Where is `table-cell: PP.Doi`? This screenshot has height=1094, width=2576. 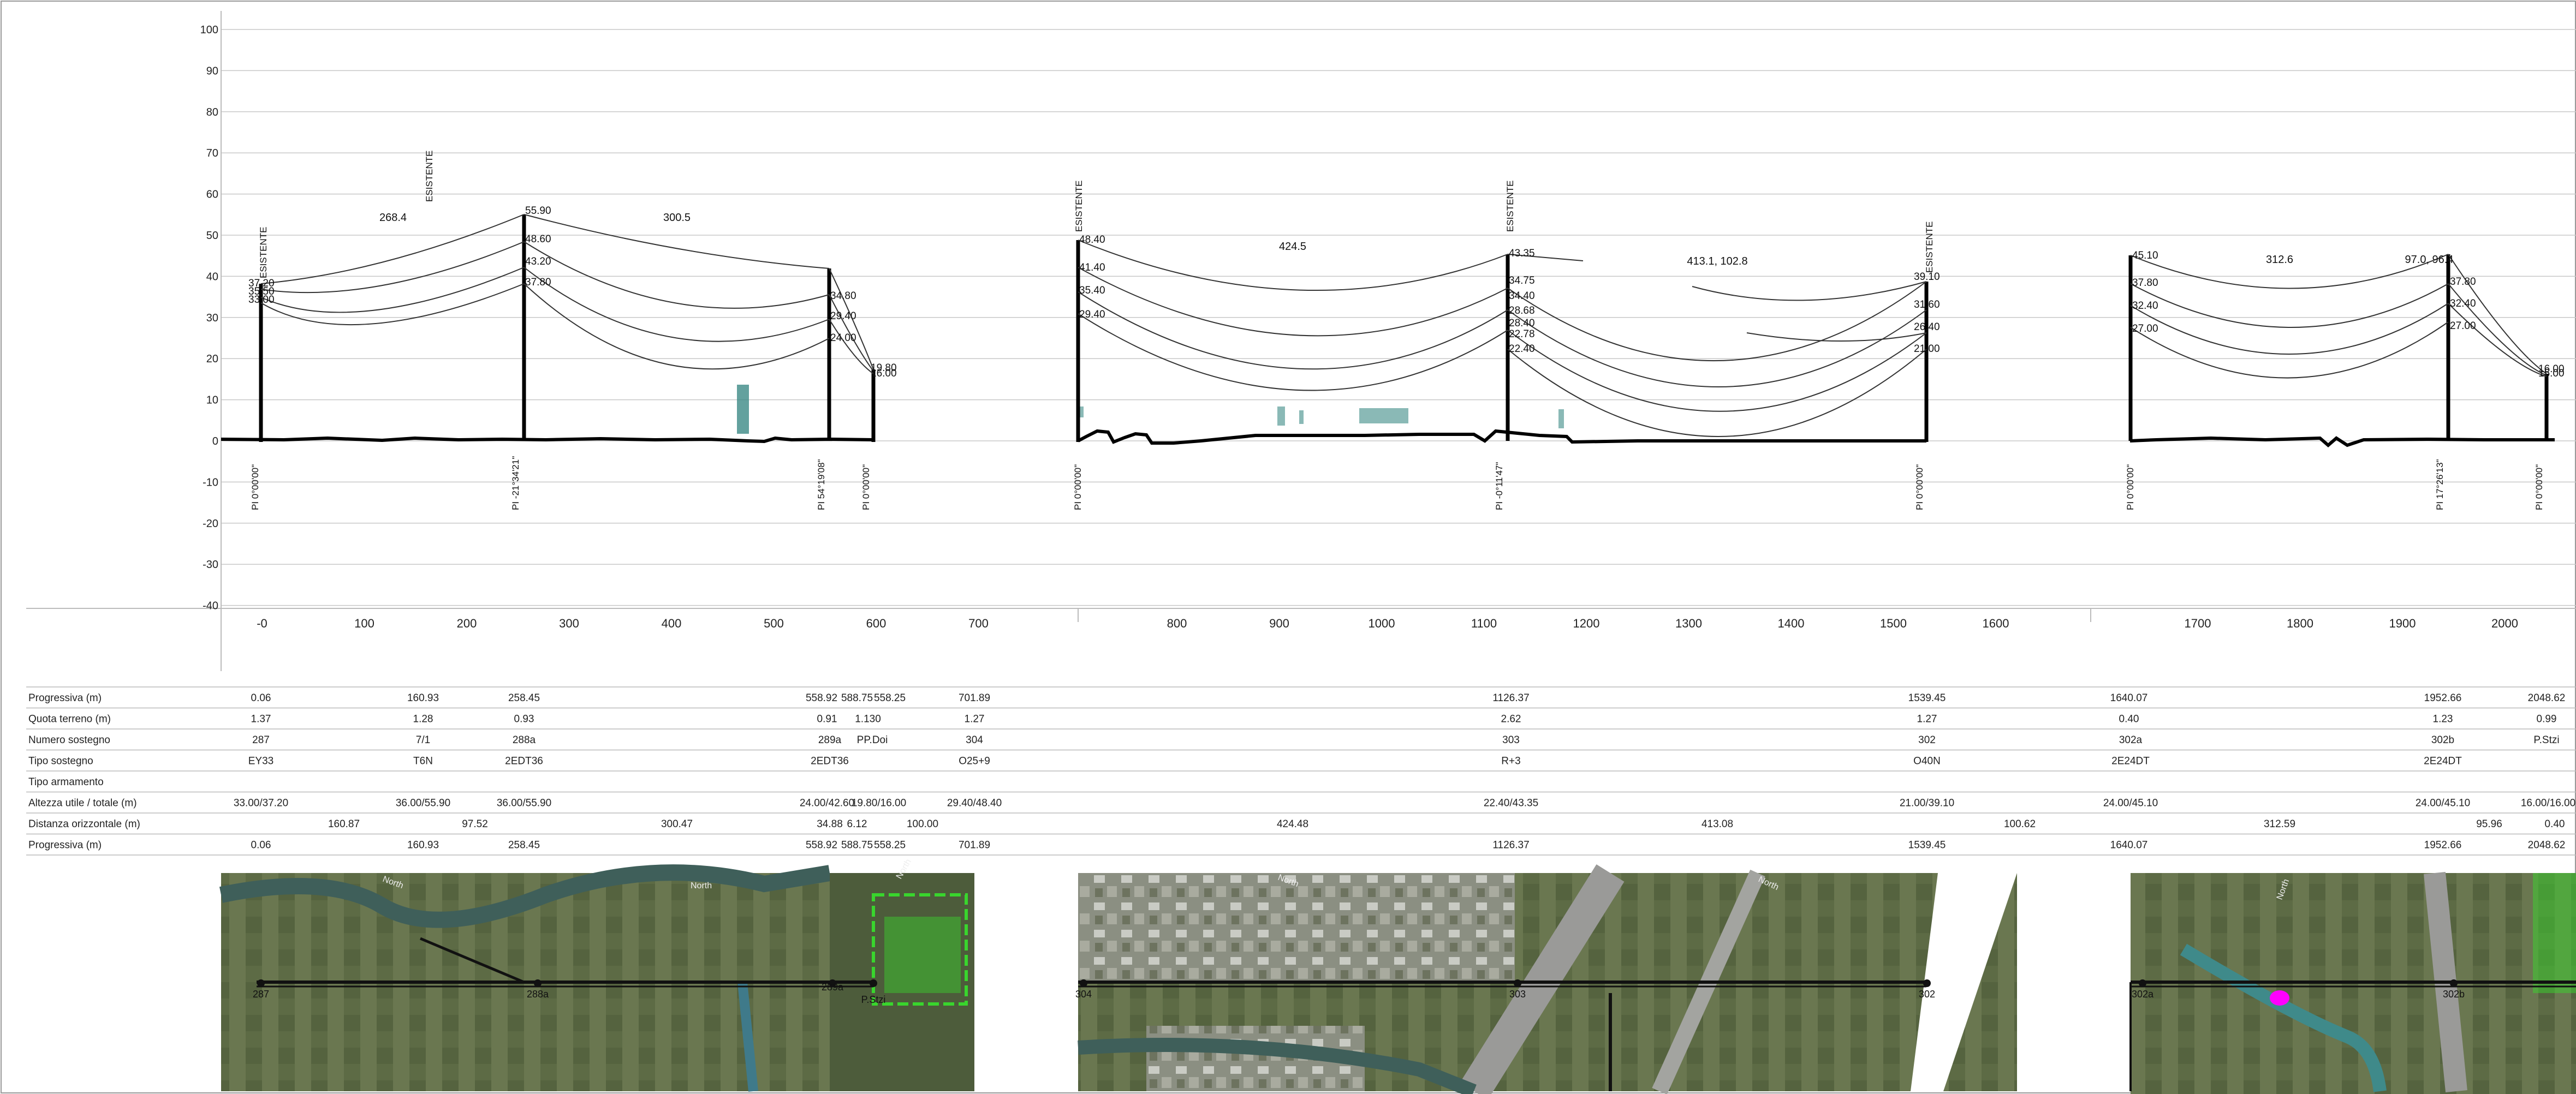
table-cell: PP.Doi is located at coordinates (872, 740).